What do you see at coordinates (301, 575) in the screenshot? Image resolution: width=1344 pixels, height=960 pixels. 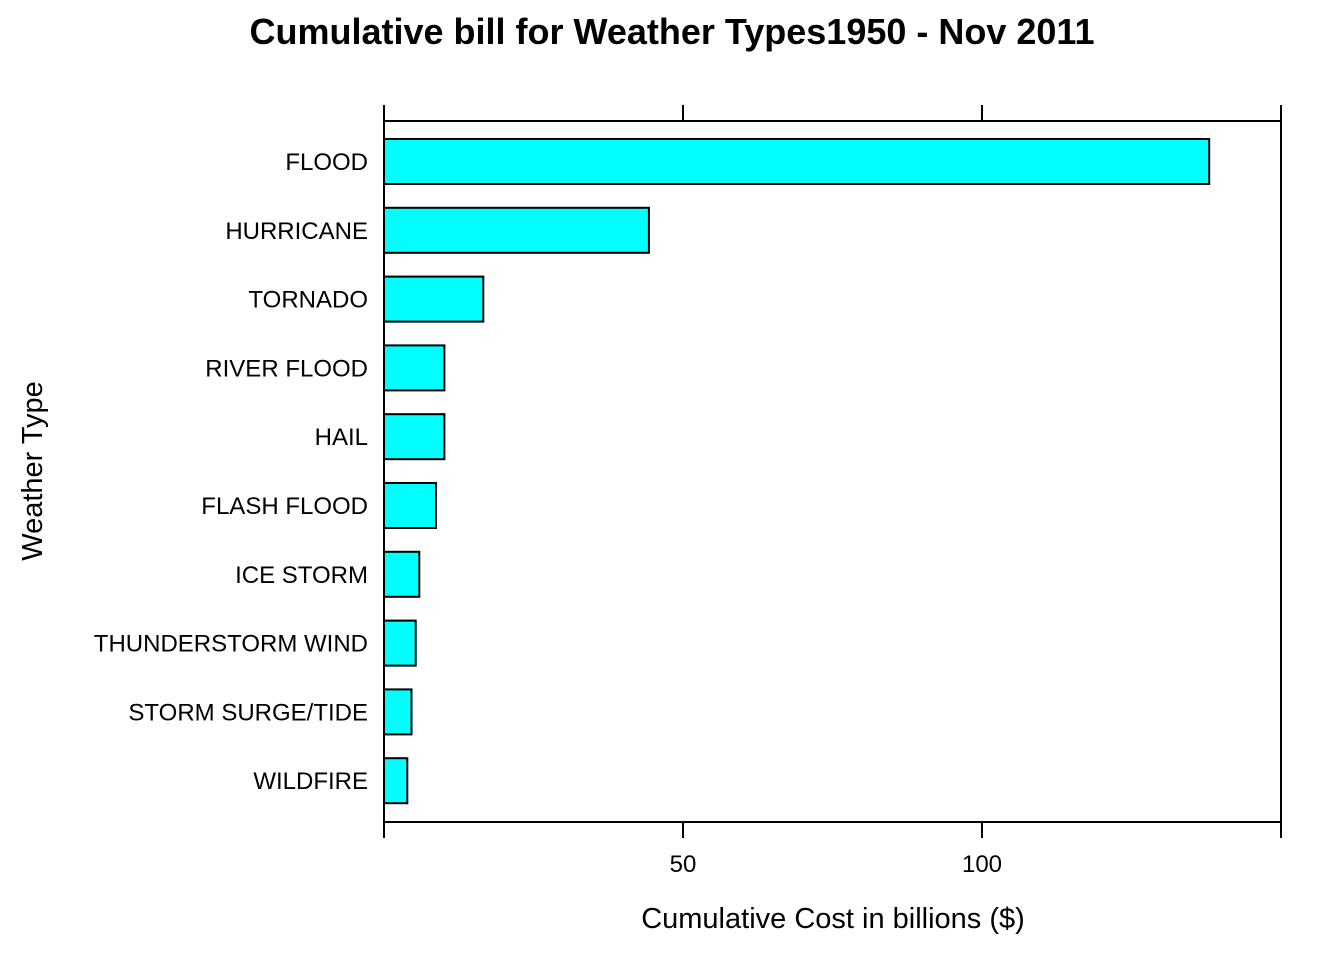 I see `category-label: ICE STORM` at bounding box center [301, 575].